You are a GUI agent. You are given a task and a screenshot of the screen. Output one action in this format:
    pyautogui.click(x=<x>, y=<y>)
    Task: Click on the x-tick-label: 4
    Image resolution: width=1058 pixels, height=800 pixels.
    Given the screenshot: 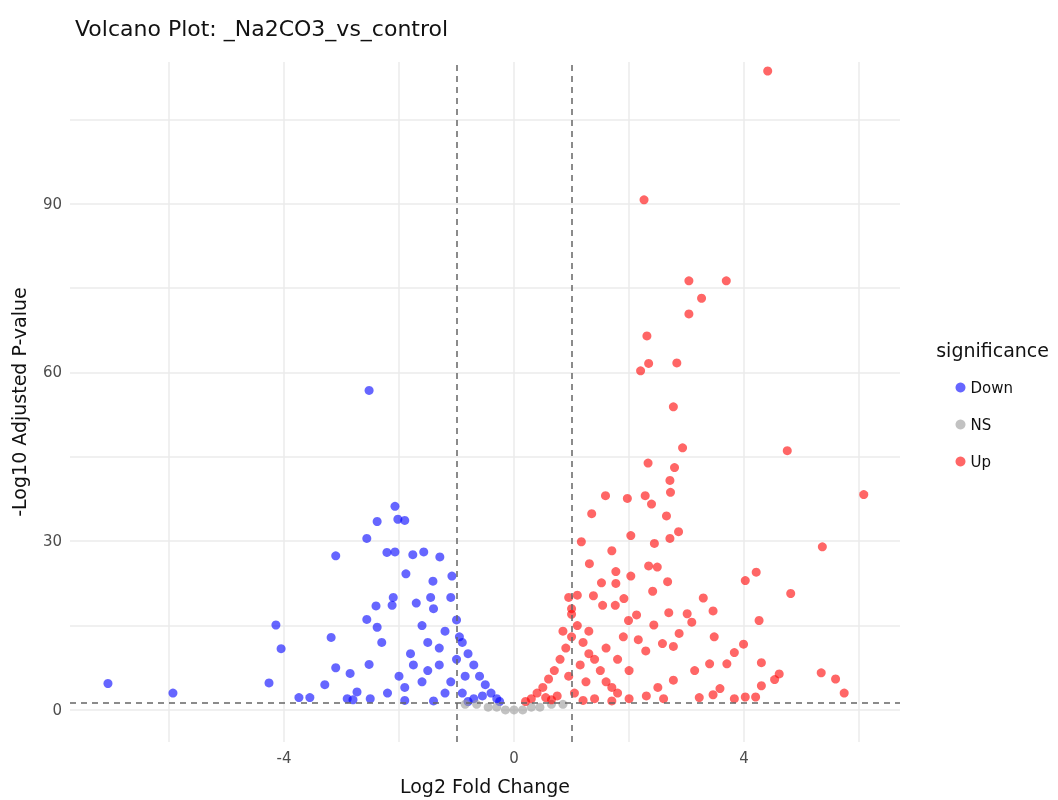 What is the action you would take?
    pyautogui.click(x=744, y=757)
    